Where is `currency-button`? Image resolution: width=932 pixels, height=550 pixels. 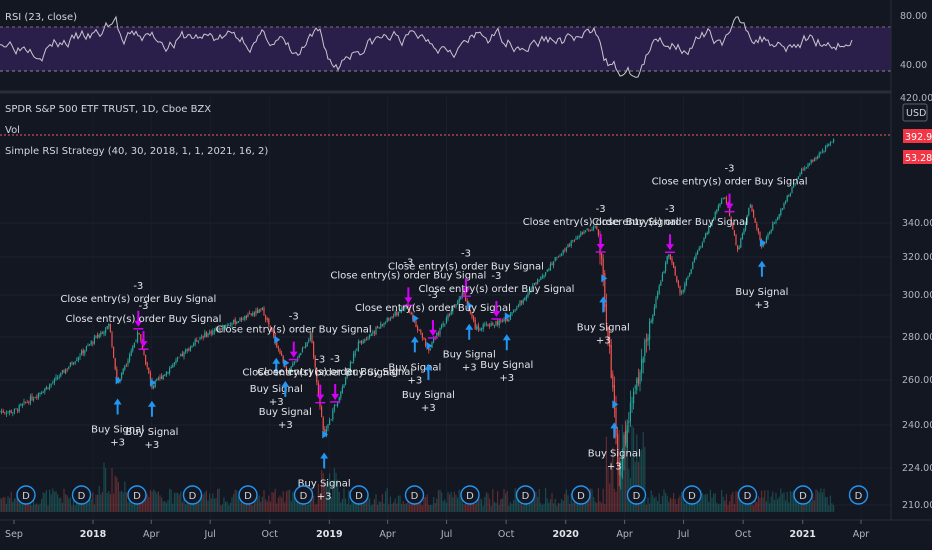 currency-button is located at coordinates (915, 112).